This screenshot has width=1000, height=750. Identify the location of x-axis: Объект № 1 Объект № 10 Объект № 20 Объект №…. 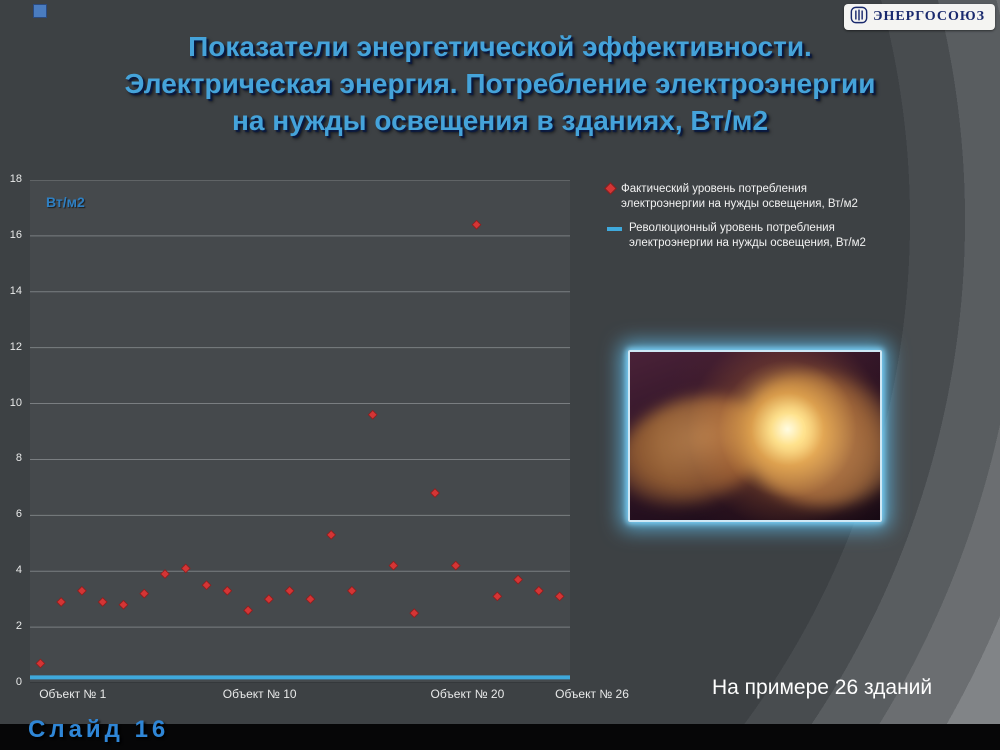
(340, 696).